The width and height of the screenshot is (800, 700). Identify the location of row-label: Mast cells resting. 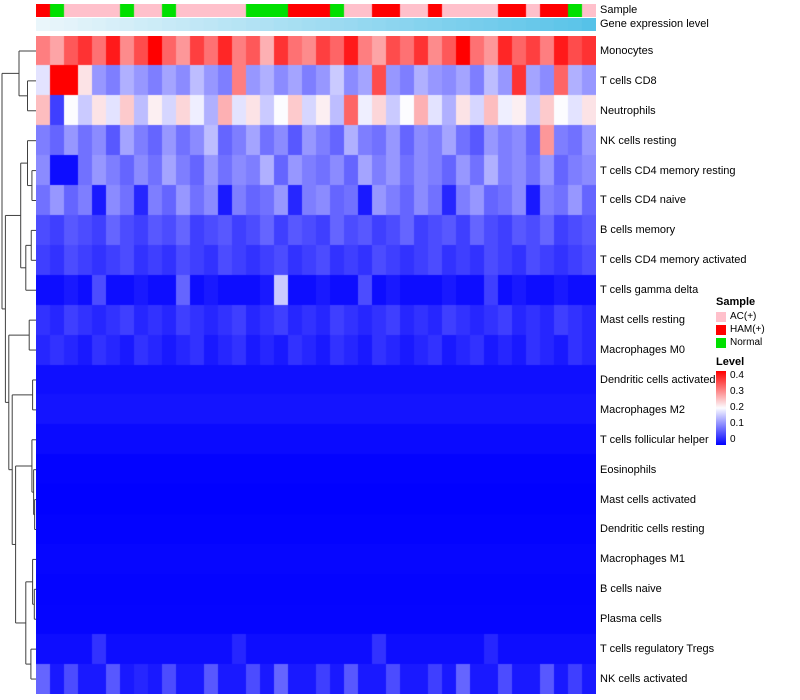
(642, 320).